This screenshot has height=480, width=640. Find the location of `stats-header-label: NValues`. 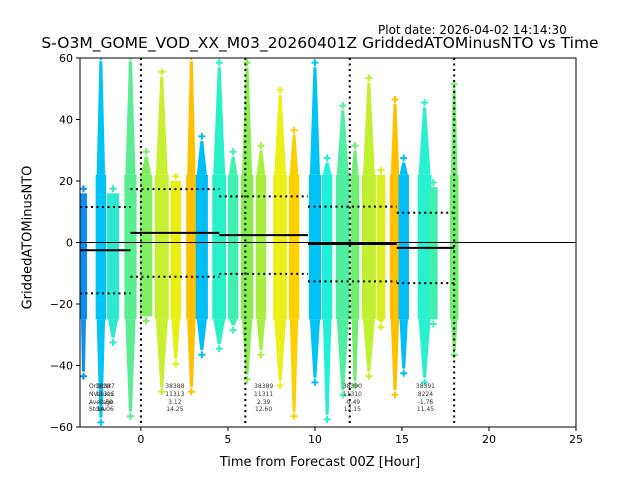

stats-header-label: NValues is located at coordinates (101, 394).